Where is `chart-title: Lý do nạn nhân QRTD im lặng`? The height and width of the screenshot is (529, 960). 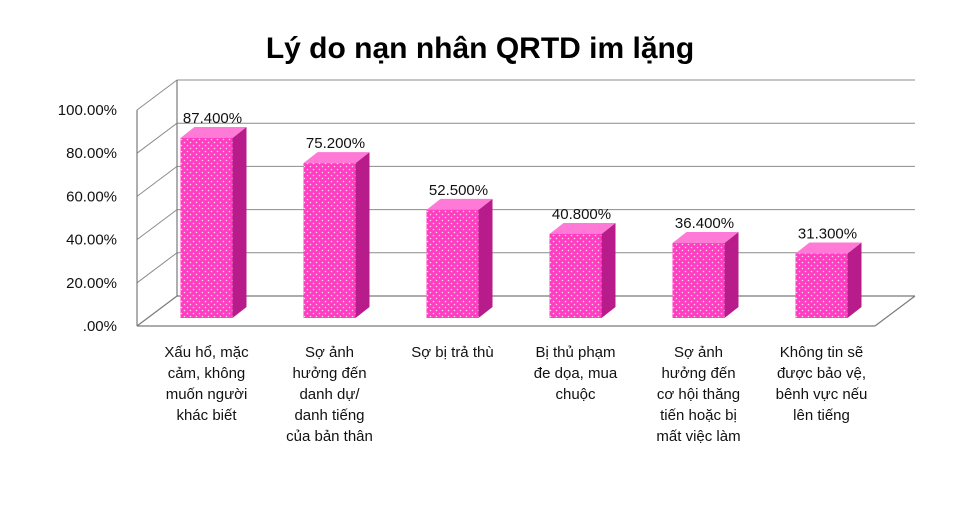
chart-title: Lý do nạn nhân QRTD im lặng is located at coordinates (480, 48).